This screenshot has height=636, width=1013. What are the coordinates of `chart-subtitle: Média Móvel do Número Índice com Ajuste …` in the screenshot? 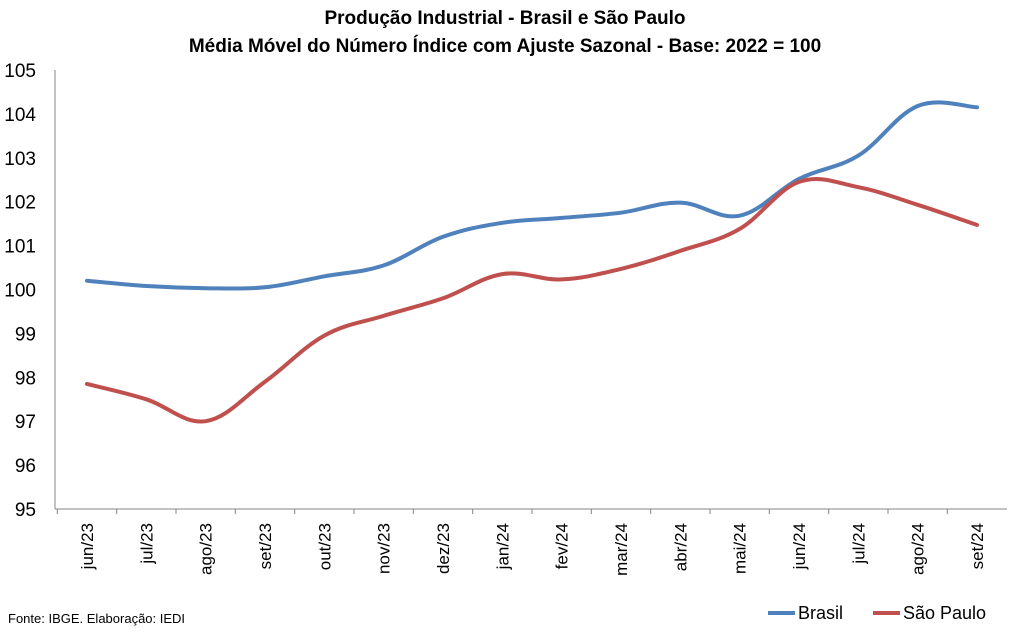 It's located at (505, 46).